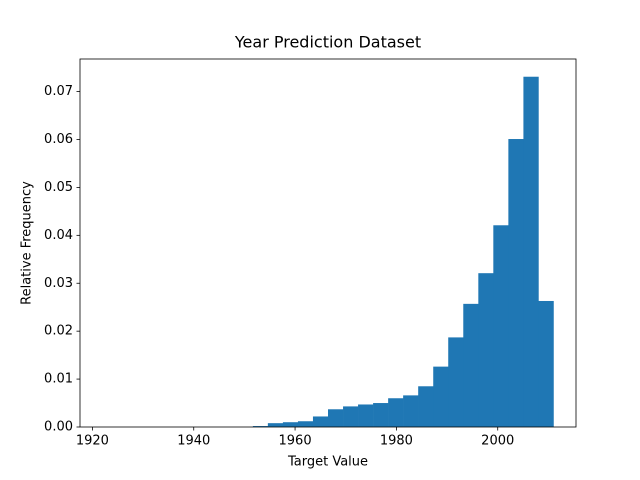  Describe the element at coordinates (327, 462) in the screenshot. I see `x-axis-label: Target Value` at that location.